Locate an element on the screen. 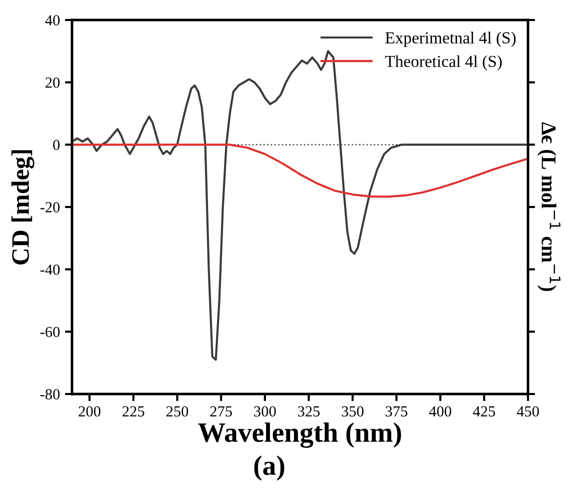  y-tick-label: -40 is located at coordinates (50, 269).